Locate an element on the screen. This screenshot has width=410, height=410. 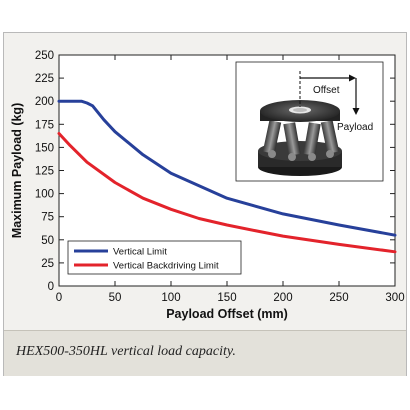
y-tick-label: 175 is located at coordinates (44, 125).